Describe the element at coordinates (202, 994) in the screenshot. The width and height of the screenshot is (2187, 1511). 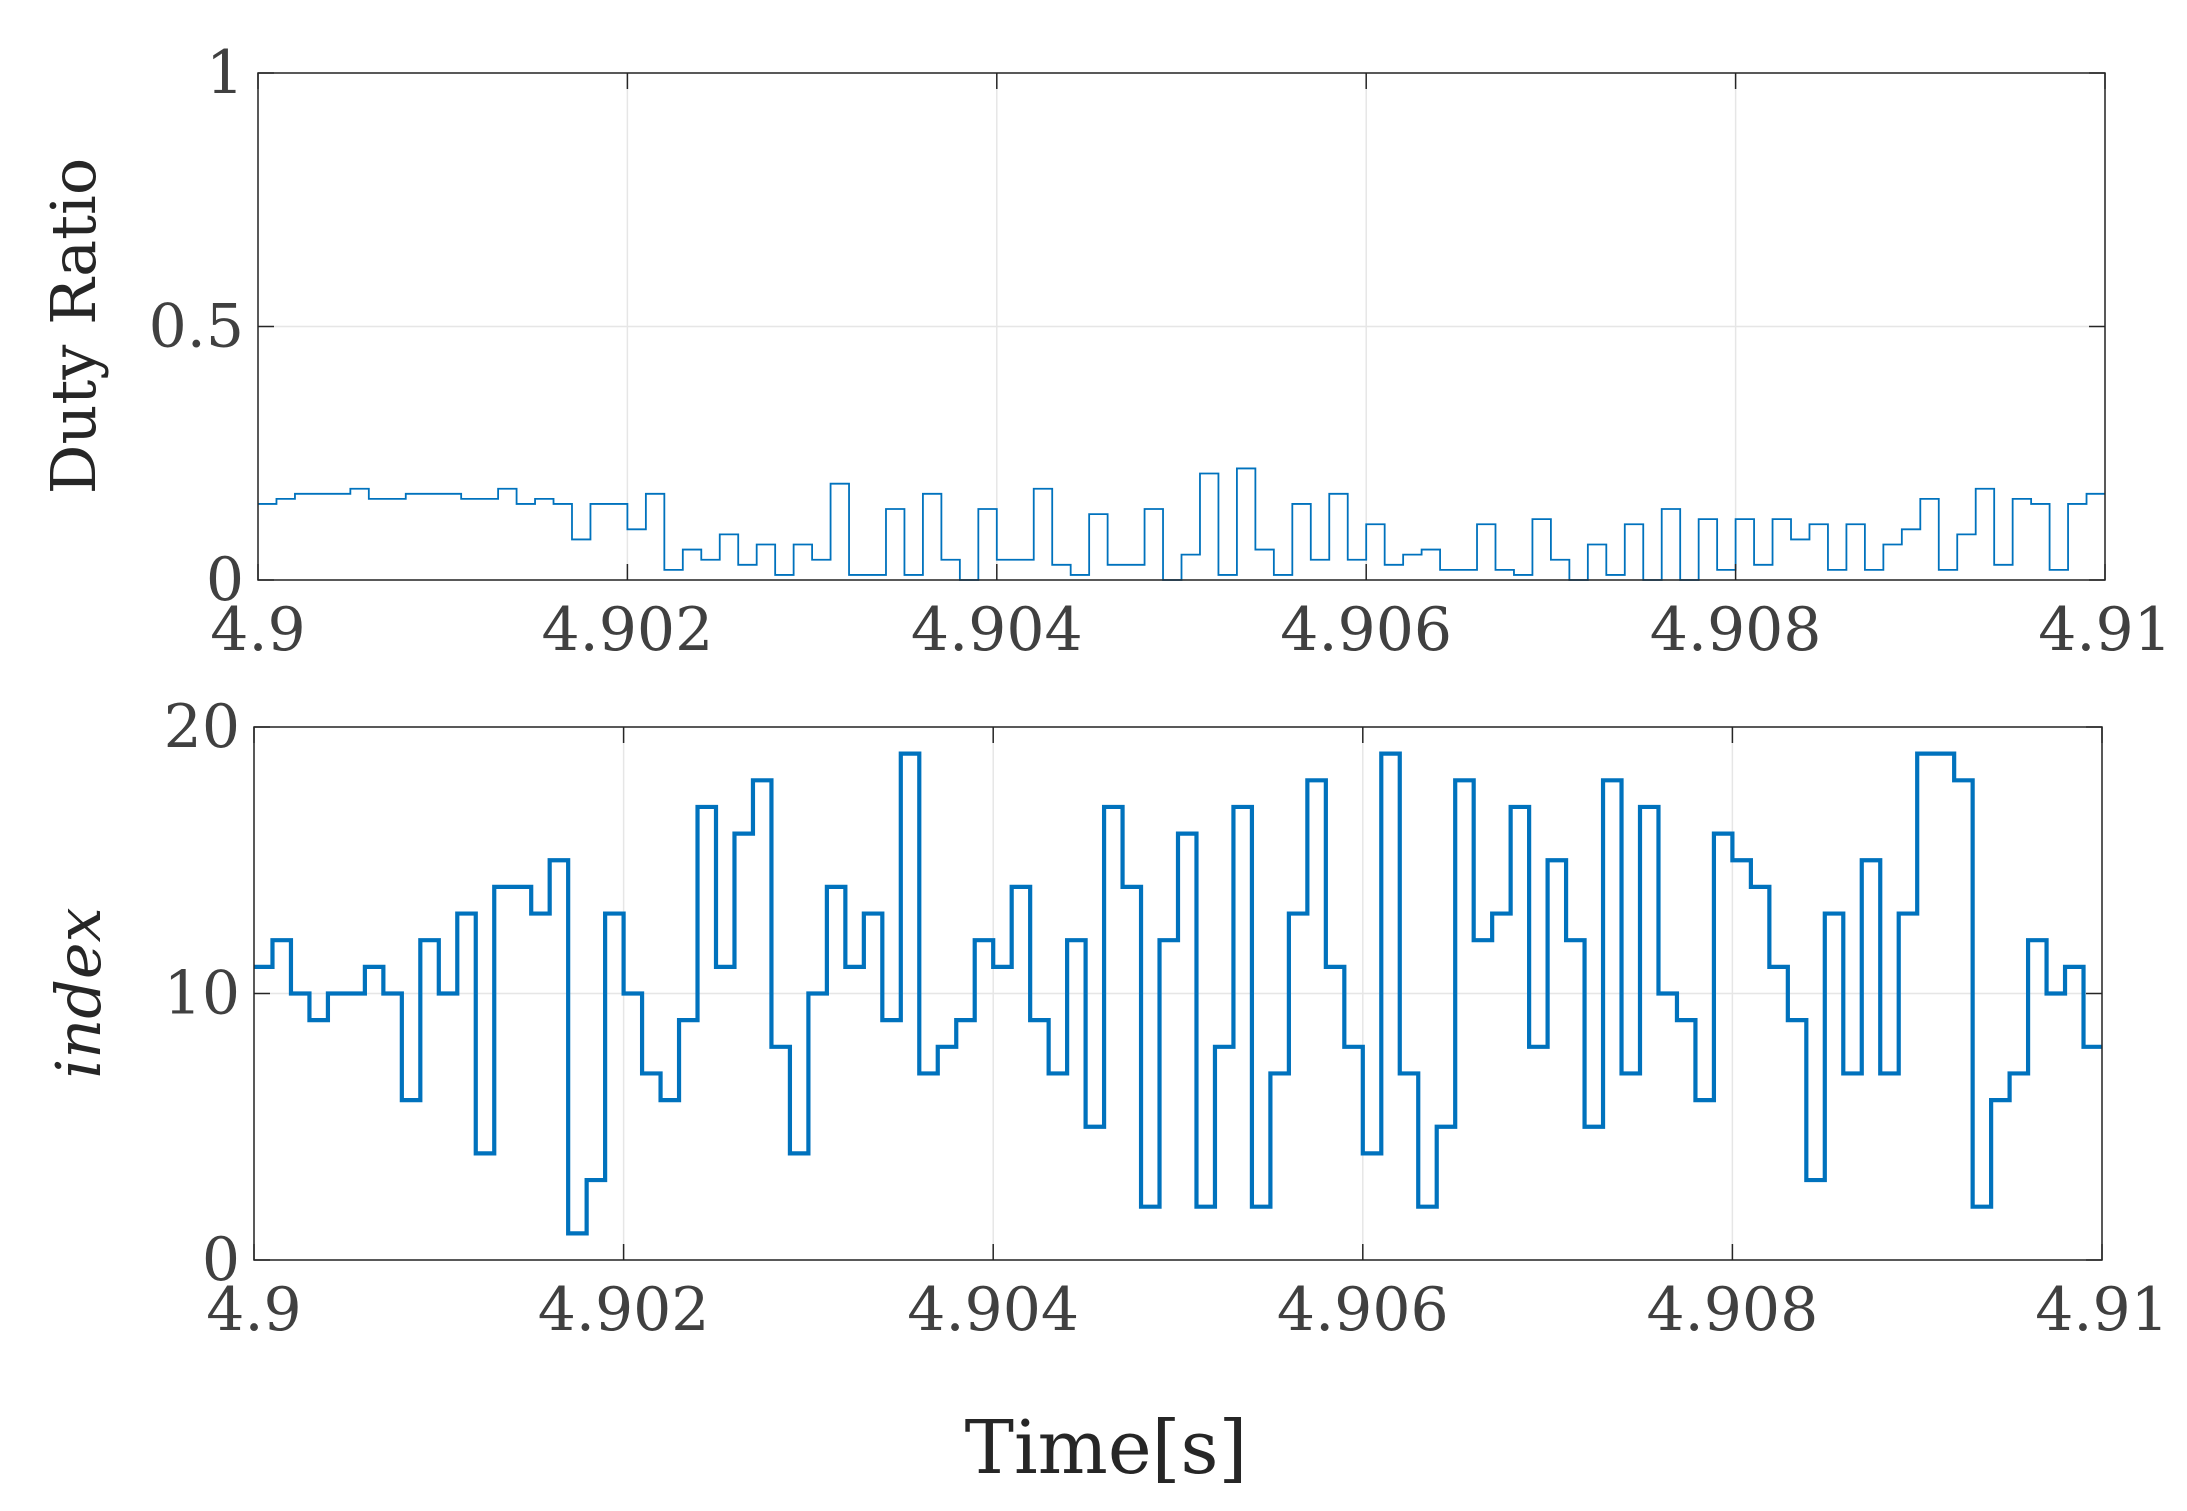
I see `y-tick-label: 10` at that location.